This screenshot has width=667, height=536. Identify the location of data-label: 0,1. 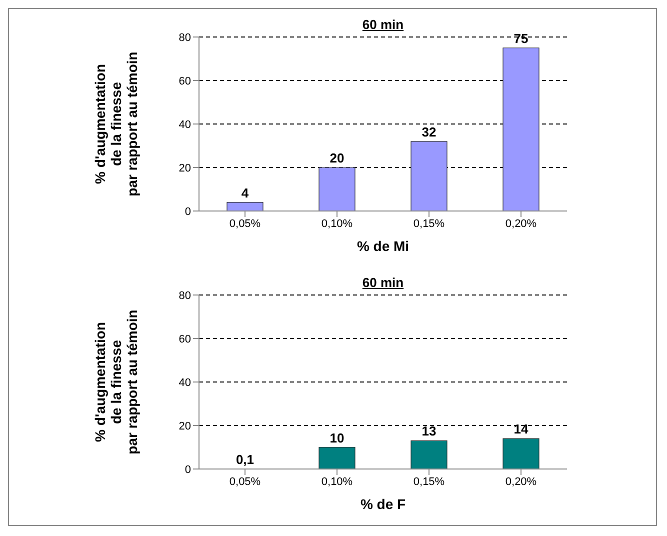
(245, 459).